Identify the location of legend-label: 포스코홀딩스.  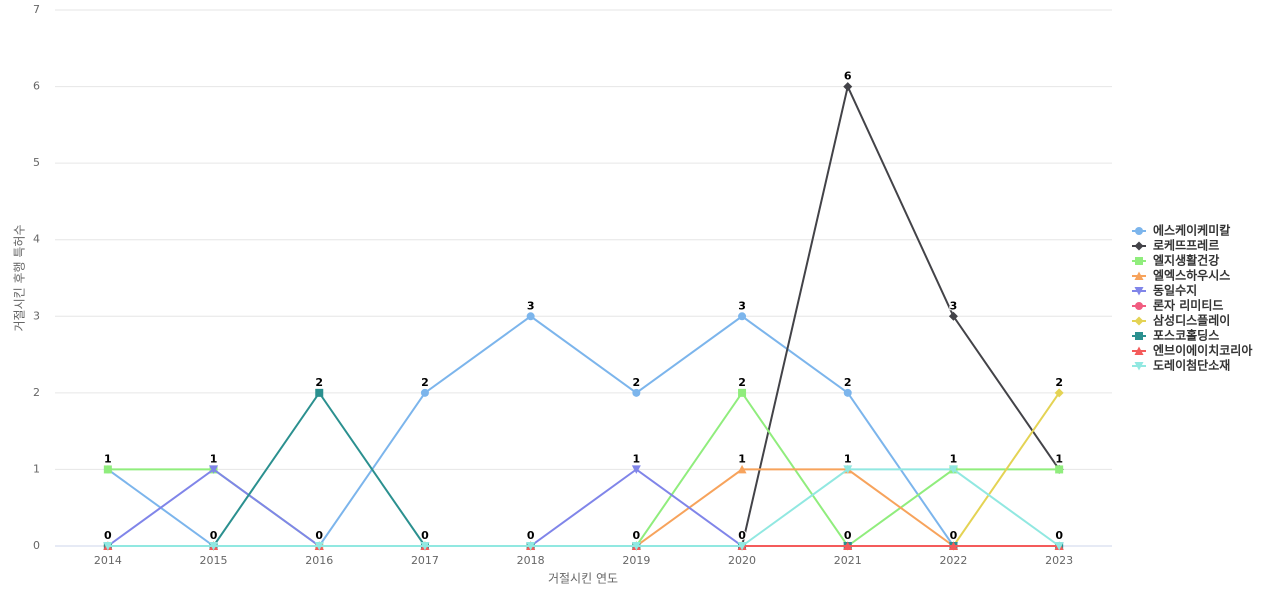
(1186, 335).